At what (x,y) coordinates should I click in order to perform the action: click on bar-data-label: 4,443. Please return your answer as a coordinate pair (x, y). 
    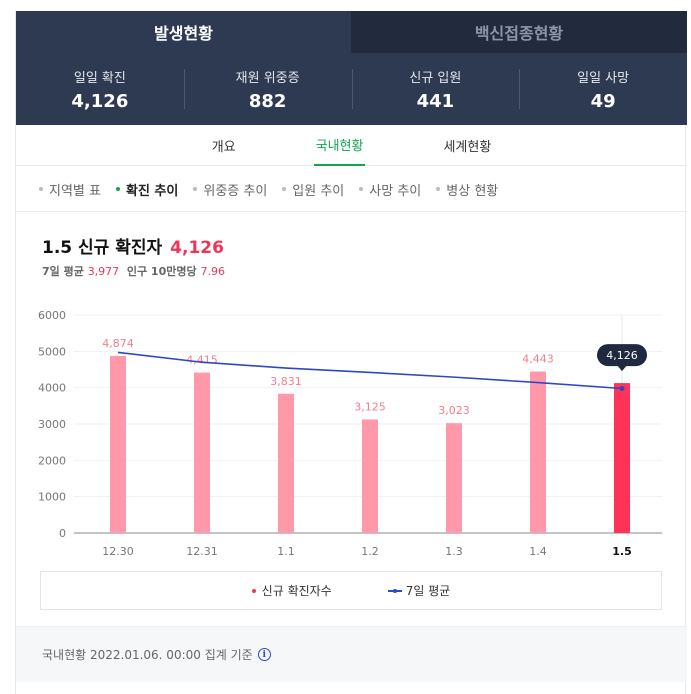
    Looking at the image, I should click on (538, 359).